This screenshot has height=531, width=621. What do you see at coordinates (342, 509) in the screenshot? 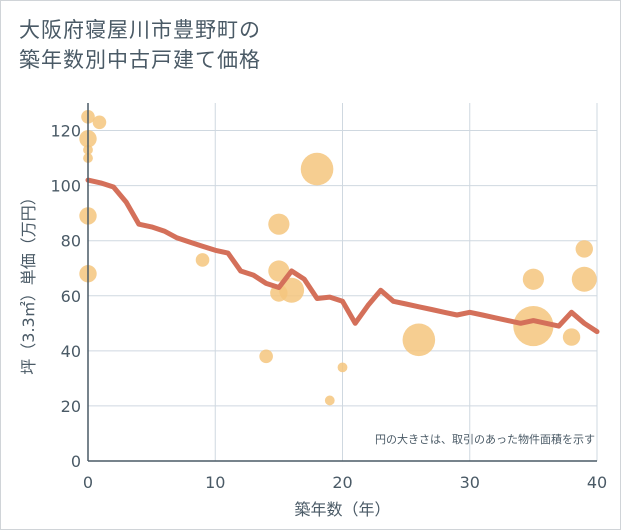
I see `x-axis-label: 築年数（年）` at bounding box center [342, 509].